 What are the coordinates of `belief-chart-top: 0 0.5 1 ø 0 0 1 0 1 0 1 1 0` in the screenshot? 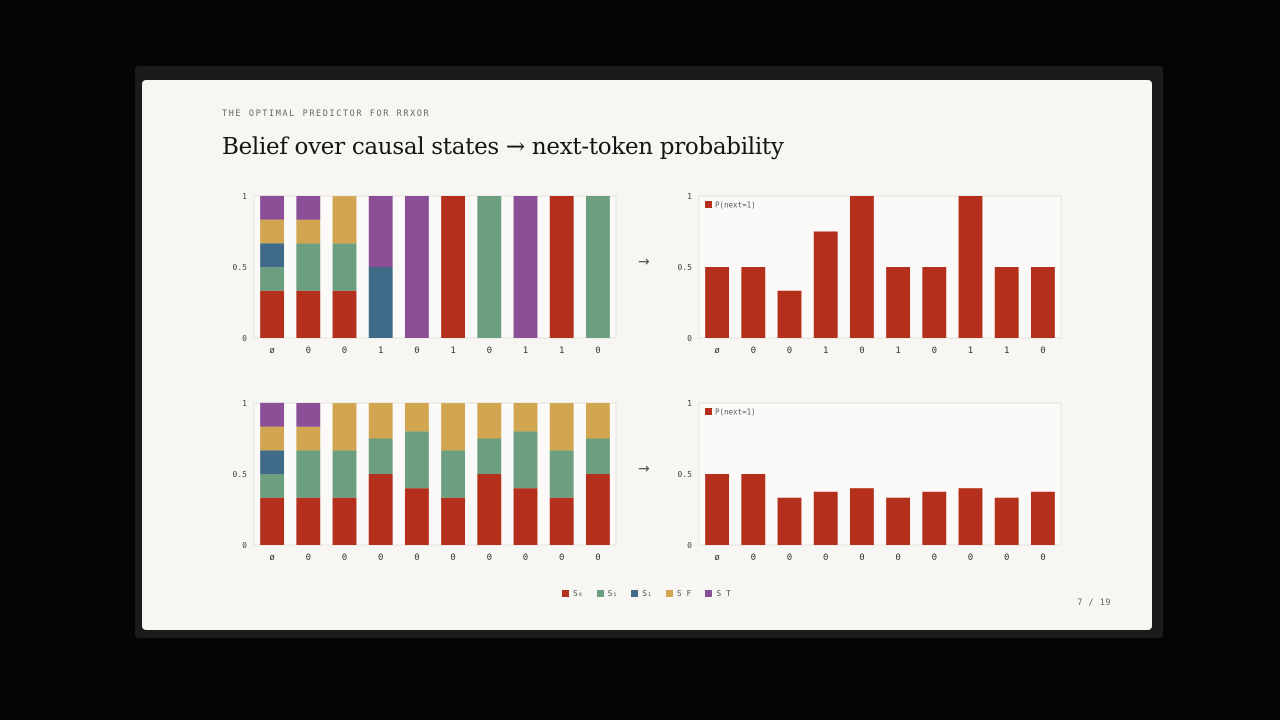 It's located at (425, 274).